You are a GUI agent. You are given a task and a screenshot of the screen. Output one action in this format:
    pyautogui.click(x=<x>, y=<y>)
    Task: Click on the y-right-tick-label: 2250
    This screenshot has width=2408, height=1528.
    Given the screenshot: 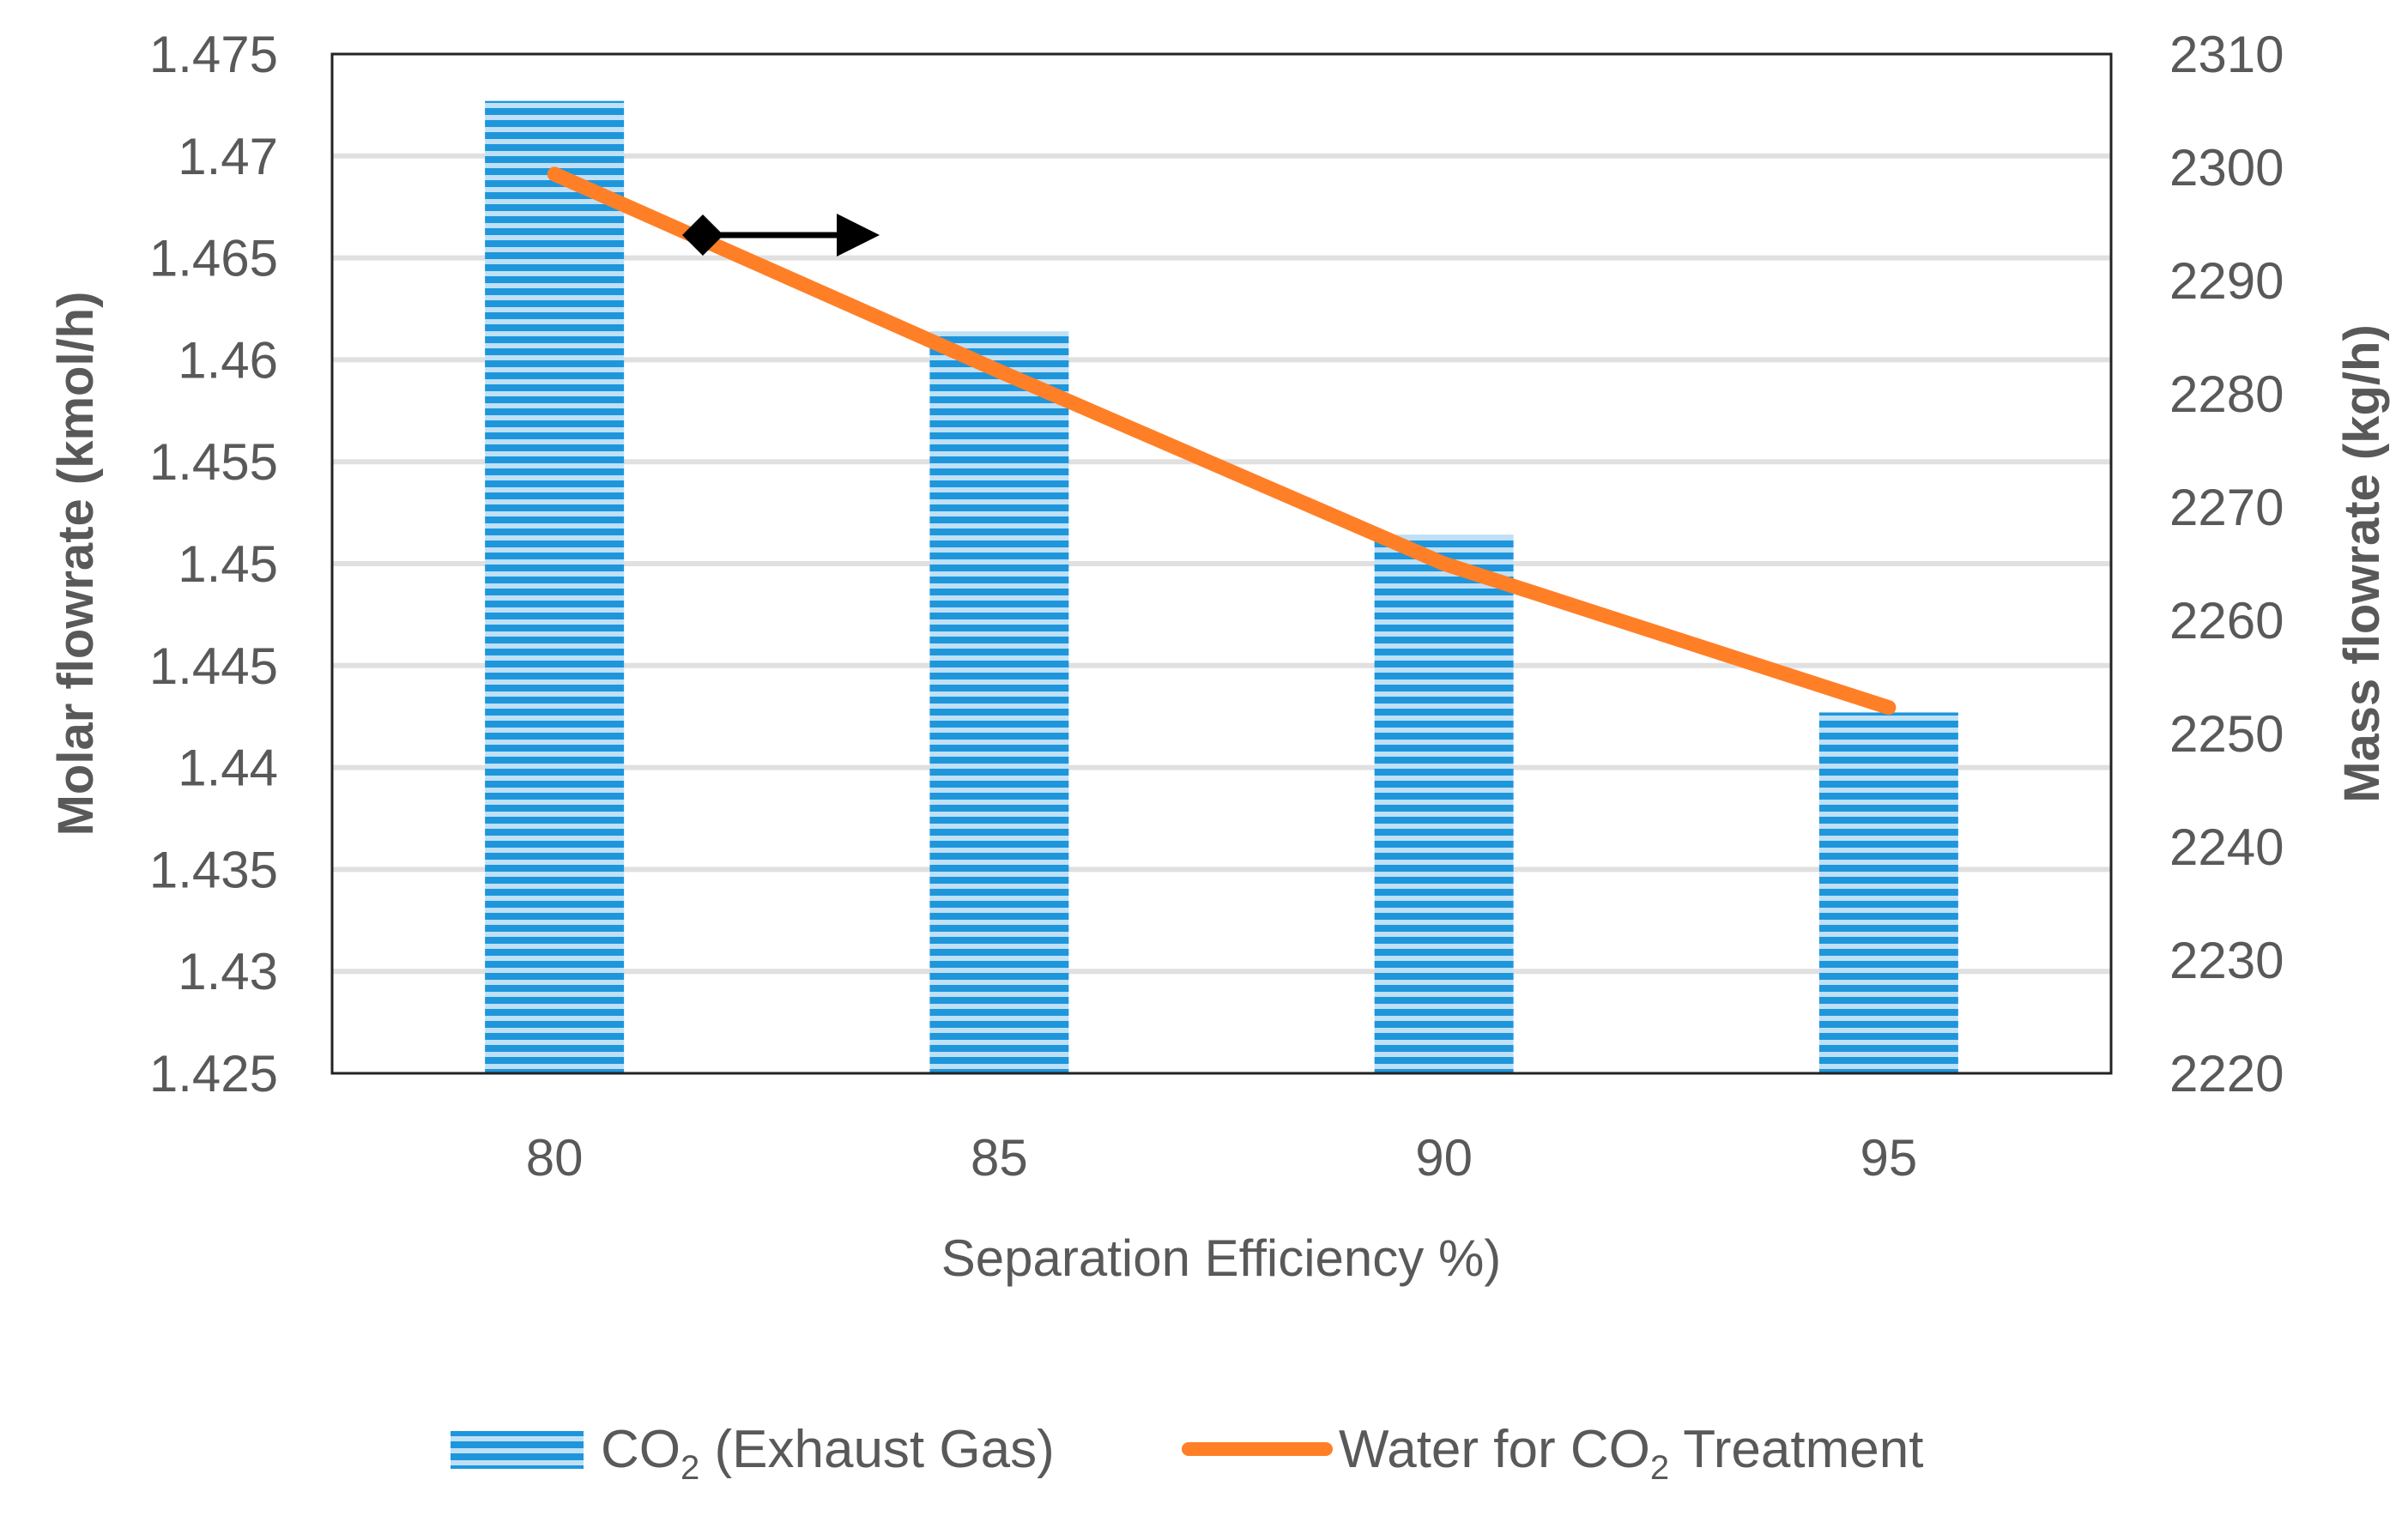 What is the action you would take?
    pyautogui.click(x=2226, y=734)
    